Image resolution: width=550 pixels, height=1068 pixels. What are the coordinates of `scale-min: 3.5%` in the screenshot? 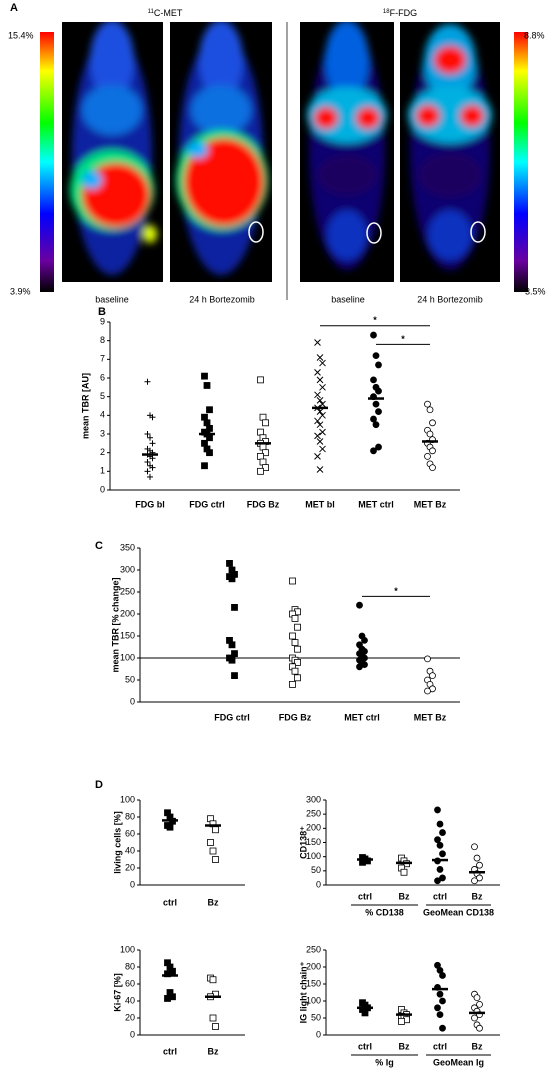 It's located at (535, 291).